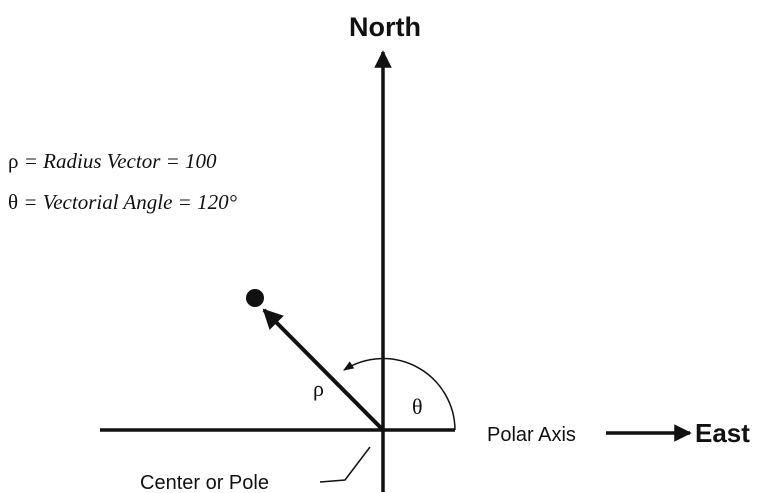 The height and width of the screenshot is (493, 766). Describe the element at coordinates (204, 482) in the screenshot. I see `pole-label: Center or Pole` at that location.